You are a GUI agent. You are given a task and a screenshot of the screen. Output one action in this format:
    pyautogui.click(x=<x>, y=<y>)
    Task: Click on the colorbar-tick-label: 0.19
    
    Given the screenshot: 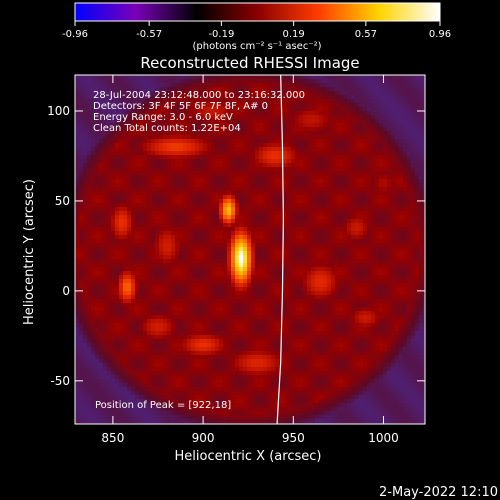 What is the action you would take?
    pyautogui.click(x=293, y=34)
    